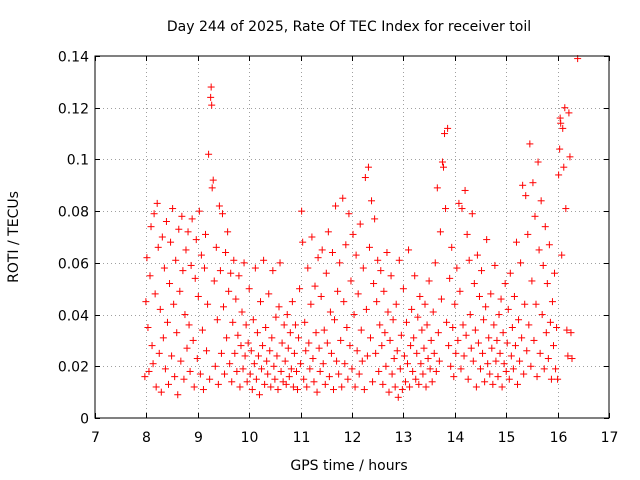 This screenshot has width=640, height=480. I want to click on x-tick-label: 12, so click(353, 438).